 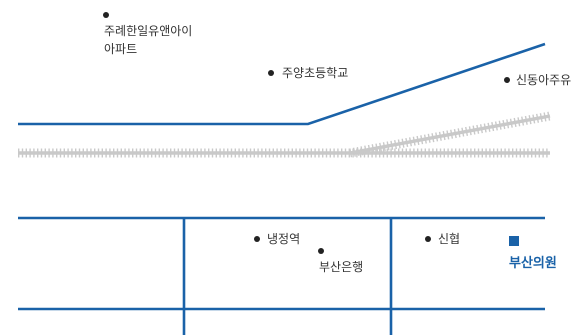 What do you see at coordinates (283, 239) in the screenshot?
I see `landmark-label: 냉정역` at bounding box center [283, 239].